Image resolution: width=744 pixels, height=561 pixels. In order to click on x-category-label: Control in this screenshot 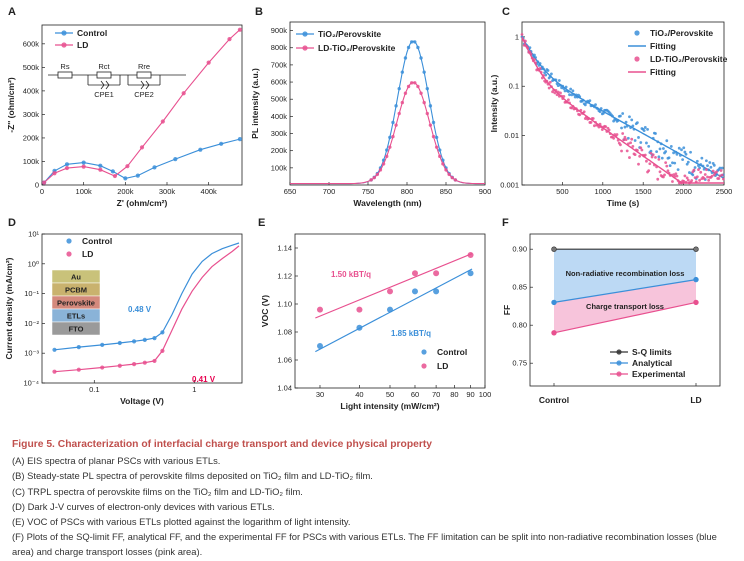, I will do `click(554, 400)`.